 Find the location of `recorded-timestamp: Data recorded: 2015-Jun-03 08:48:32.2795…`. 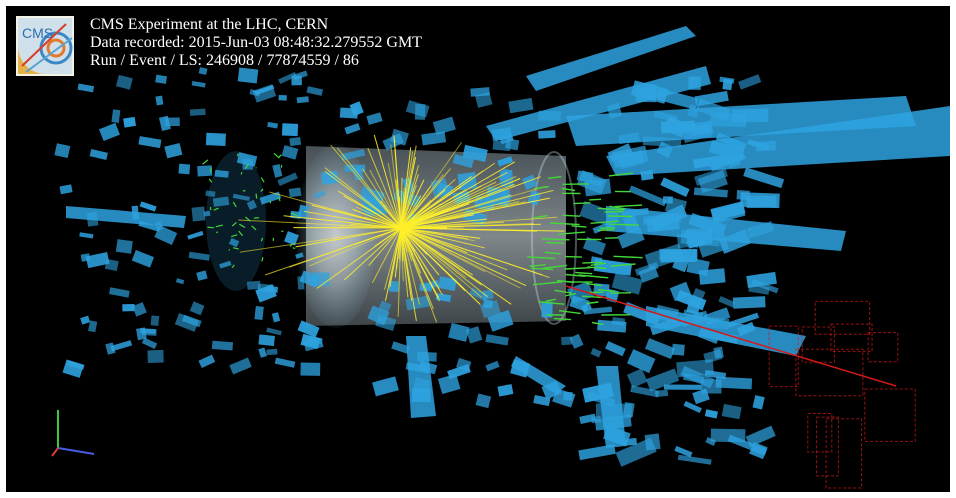

recorded-timestamp: Data recorded: 2015-Jun-03 08:48:32.2795… is located at coordinates (256, 42).